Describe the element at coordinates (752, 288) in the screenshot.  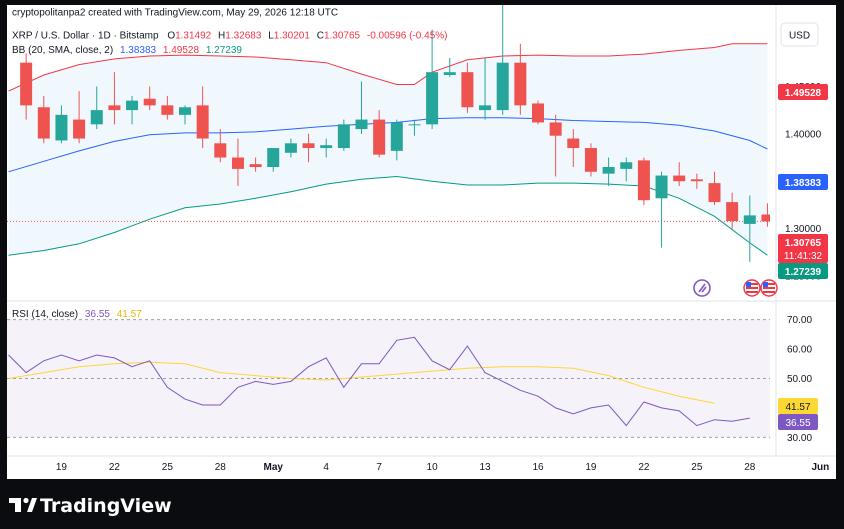
I see `us-flag-icon` at that location.